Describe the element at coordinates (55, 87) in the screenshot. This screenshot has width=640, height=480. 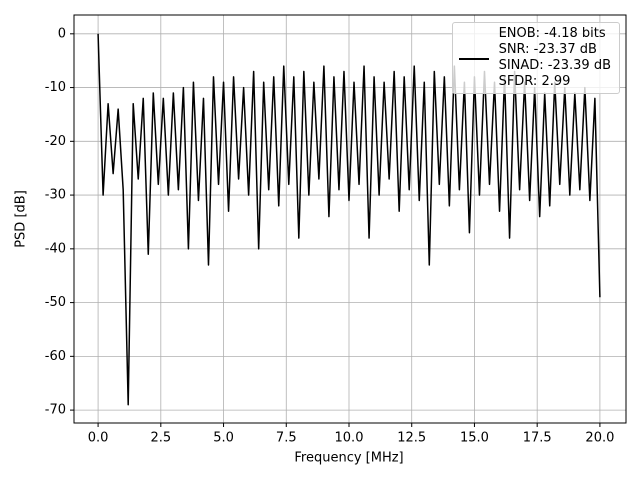
I see `y-tick-label: -10` at that location.